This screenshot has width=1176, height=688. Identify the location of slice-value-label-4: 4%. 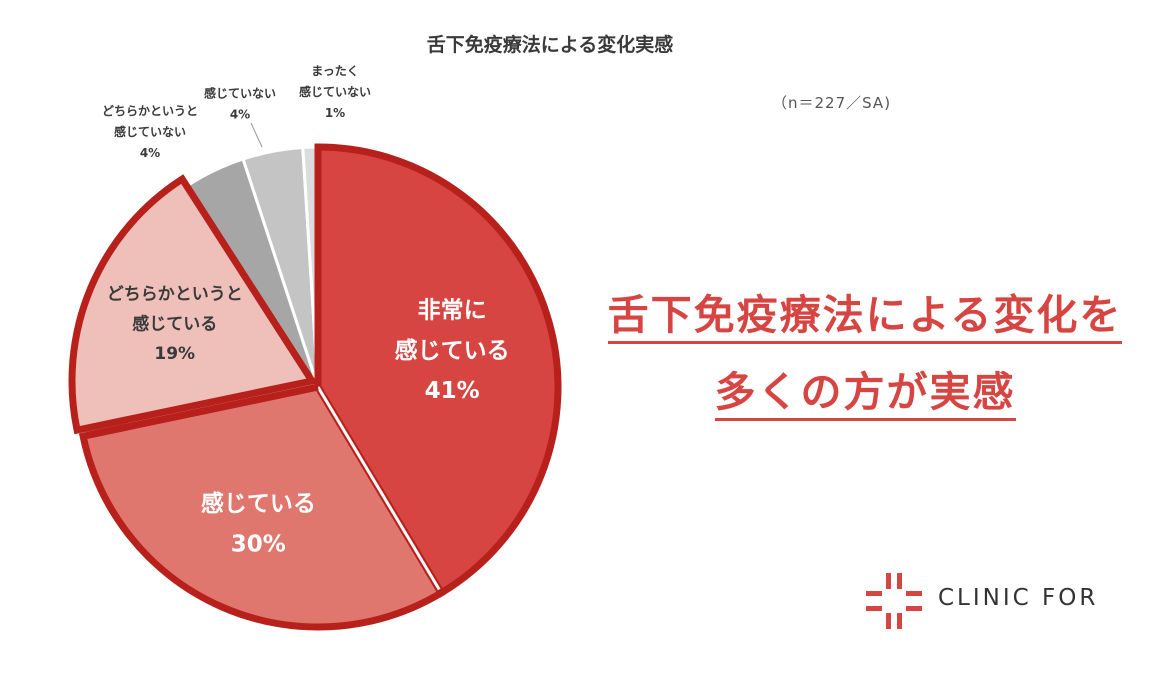
(150, 153).